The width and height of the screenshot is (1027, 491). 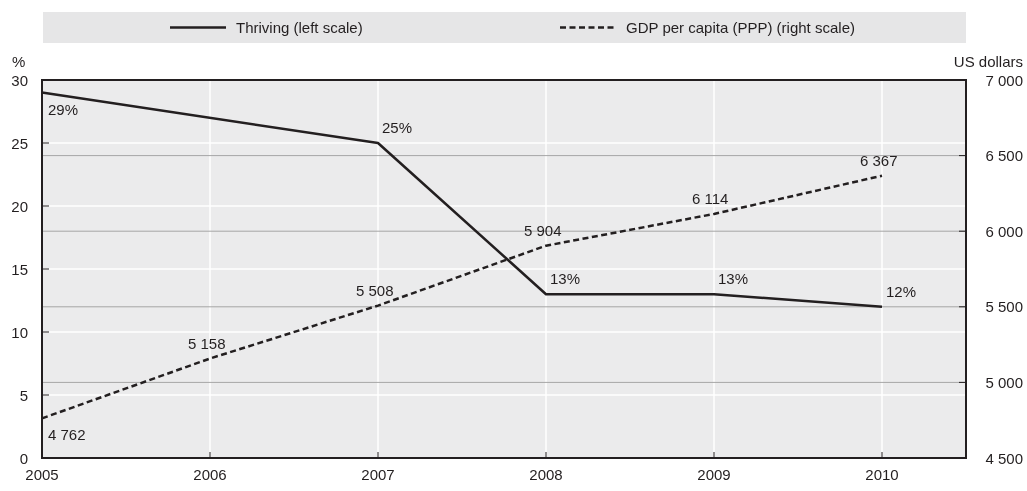 I want to click on x-tick-label: 2009, so click(x=714, y=474).